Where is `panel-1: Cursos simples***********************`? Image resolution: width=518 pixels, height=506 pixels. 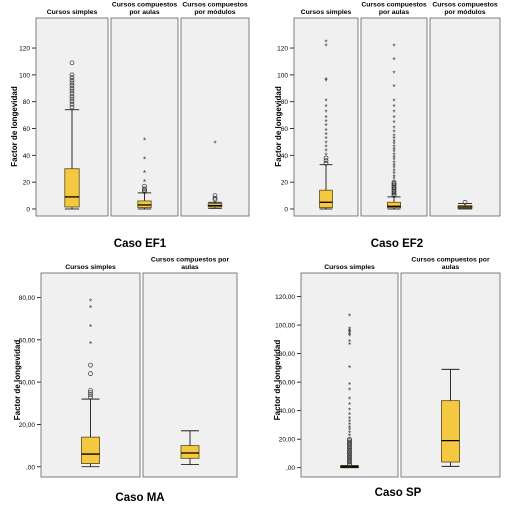 panel-1: Cursos simples*********************** is located at coordinates (349, 371).